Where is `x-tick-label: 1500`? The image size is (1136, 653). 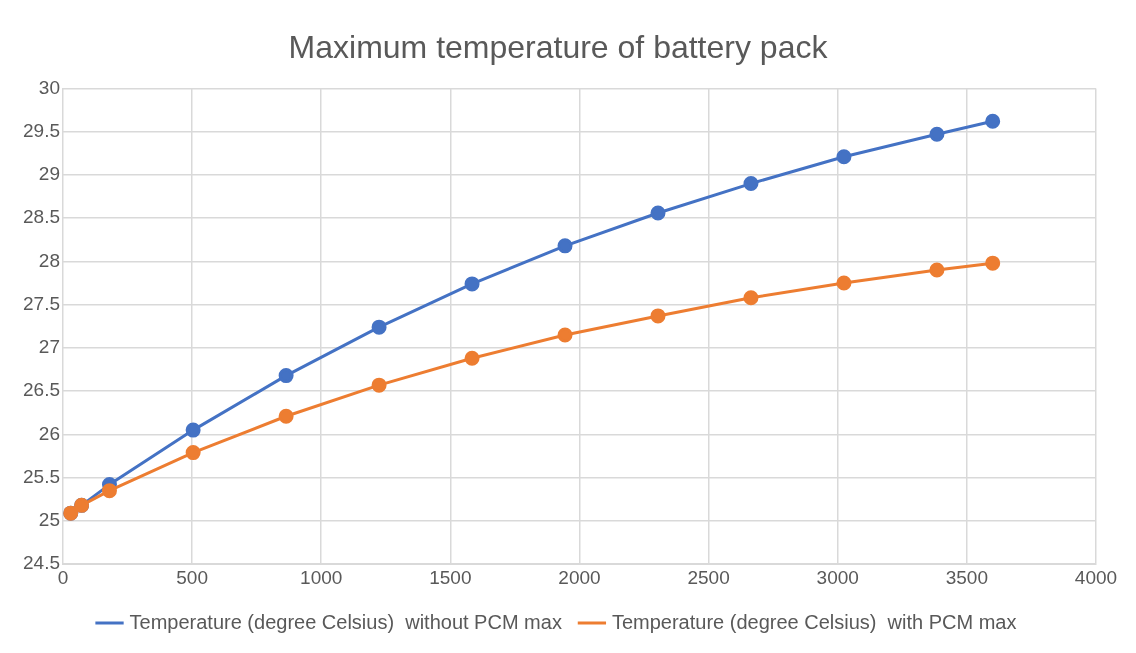
x-tick-label: 1500 is located at coordinates (450, 577).